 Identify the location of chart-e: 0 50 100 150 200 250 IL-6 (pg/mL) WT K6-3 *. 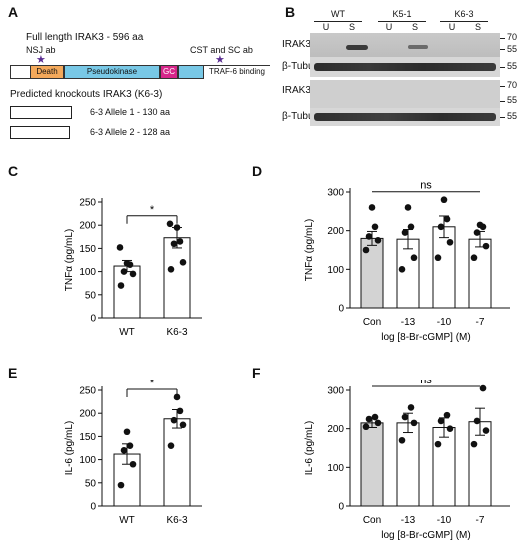
(133, 453).